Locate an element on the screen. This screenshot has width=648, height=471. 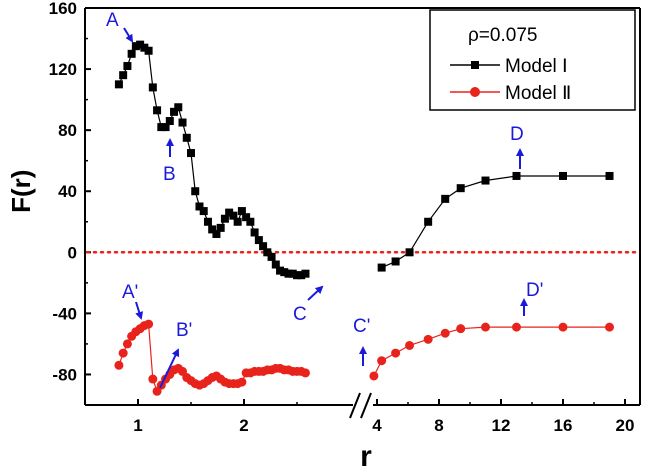
x-axis-title: r is located at coordinates (366, 455).